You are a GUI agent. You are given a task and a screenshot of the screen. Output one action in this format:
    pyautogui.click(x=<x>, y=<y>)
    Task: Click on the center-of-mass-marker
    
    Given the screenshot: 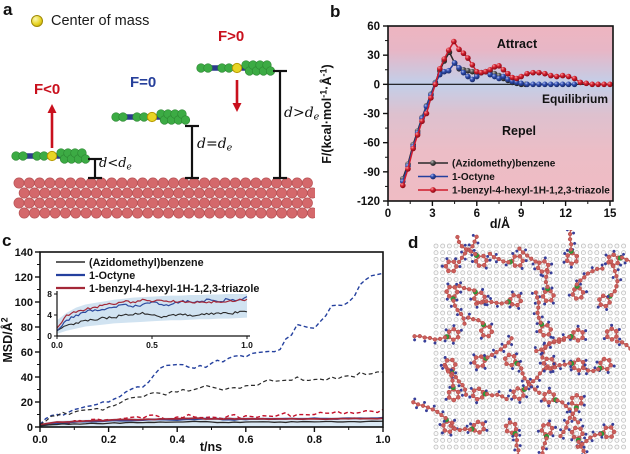 What is the action you would take?
    pyautogui.click(x=152, y=117)
    